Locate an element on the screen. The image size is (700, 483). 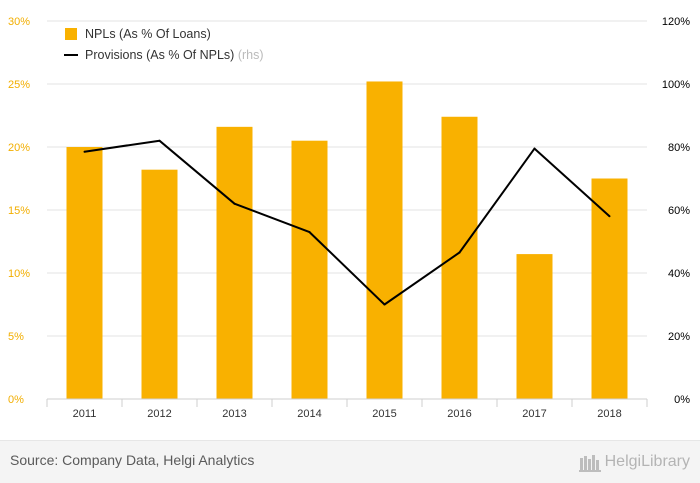
source-note: Source: Company Data, Helgi Analytics is located at coordinates (132, 460).